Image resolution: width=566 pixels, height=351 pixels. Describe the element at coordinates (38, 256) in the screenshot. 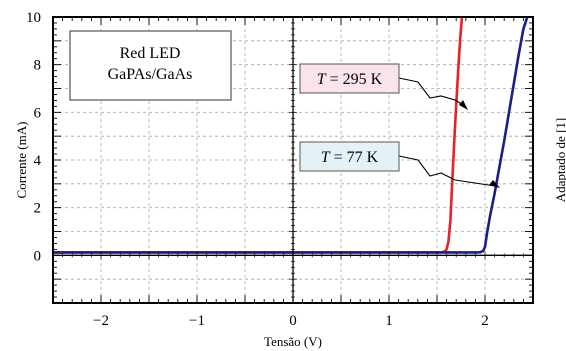

I see `y-tick-label: 0` at that location.